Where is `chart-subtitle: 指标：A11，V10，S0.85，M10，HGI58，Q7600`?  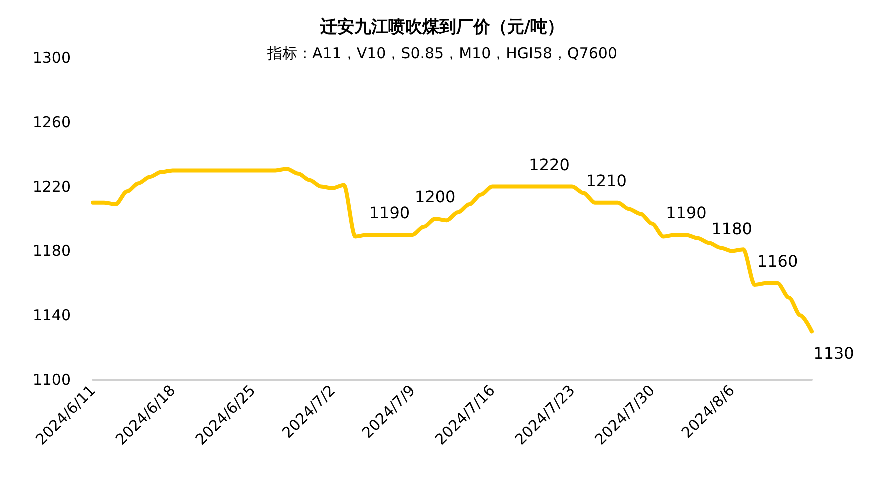
chart-subtitle: 指标：A11，V10，S0.85，M10，HGI58，Q7600 is located at coordinates (442, 53).